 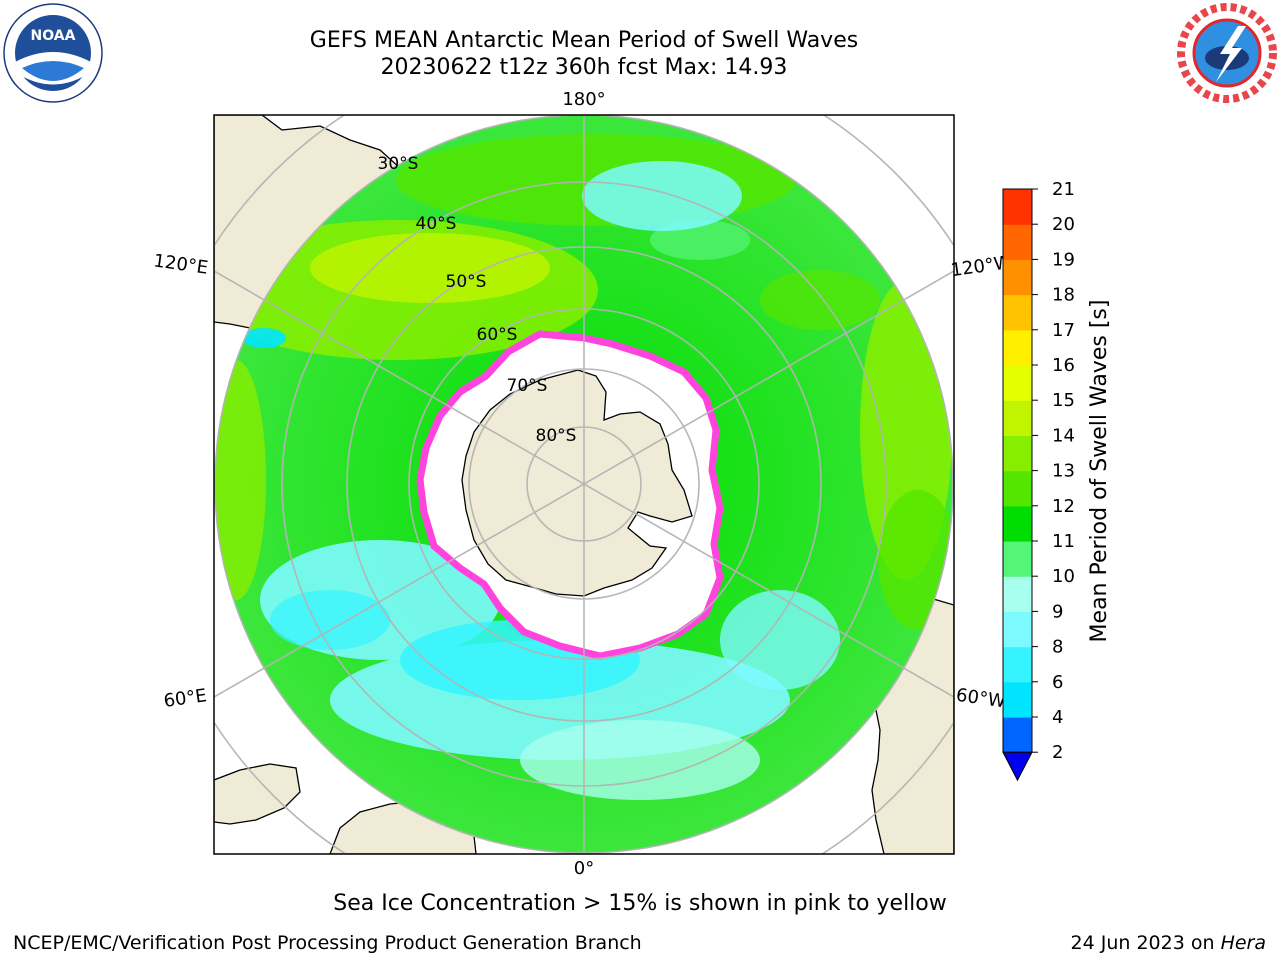 I want to click on colorbar-tick-label: 2, so click(x=1057, y=752).